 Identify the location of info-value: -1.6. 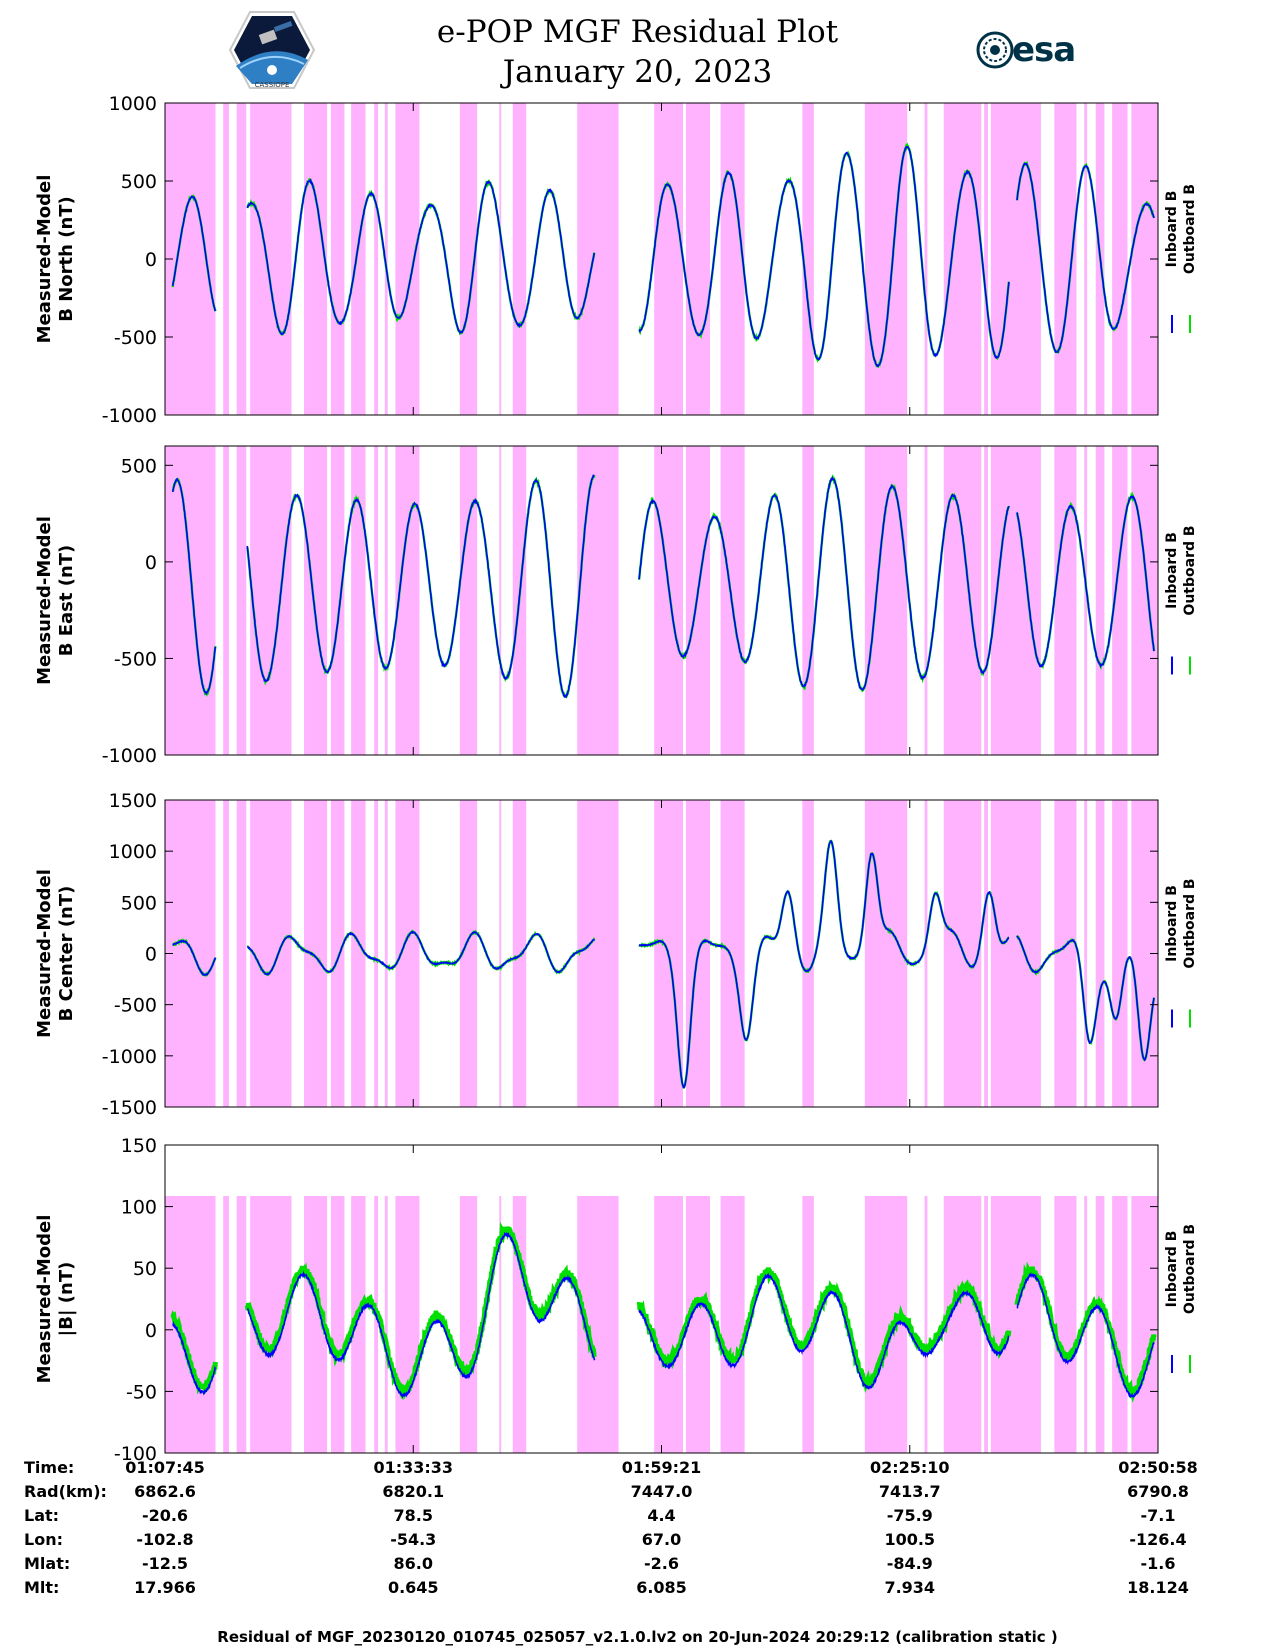
(1158, 1563).